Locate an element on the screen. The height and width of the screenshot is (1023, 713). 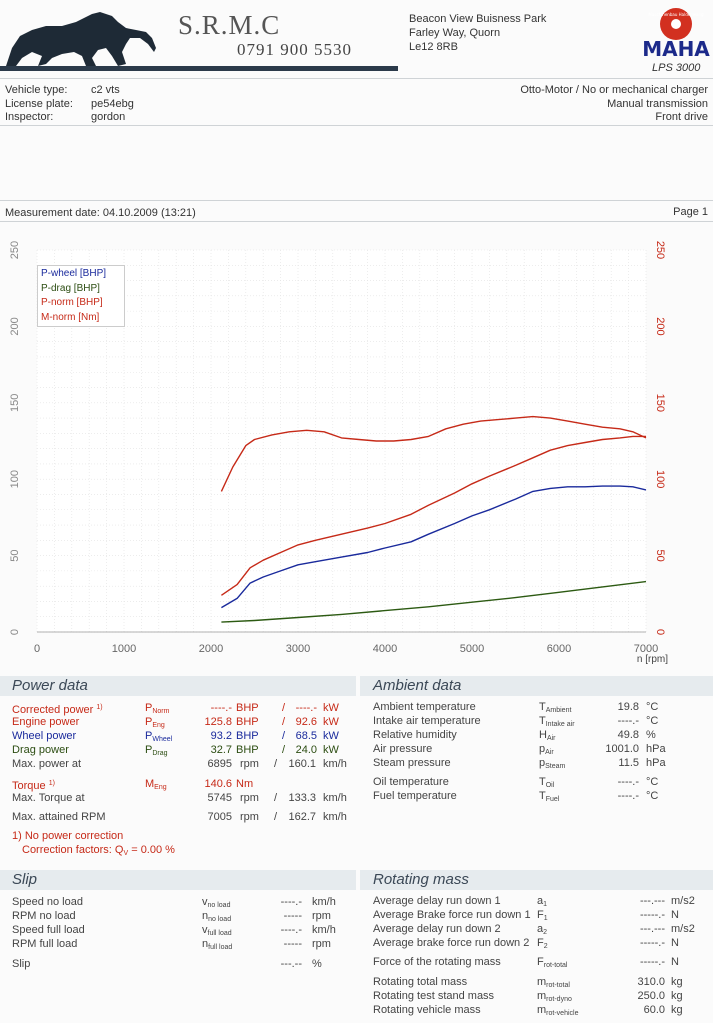
value-kw: 68.5 is located at coordinates (306, 736).